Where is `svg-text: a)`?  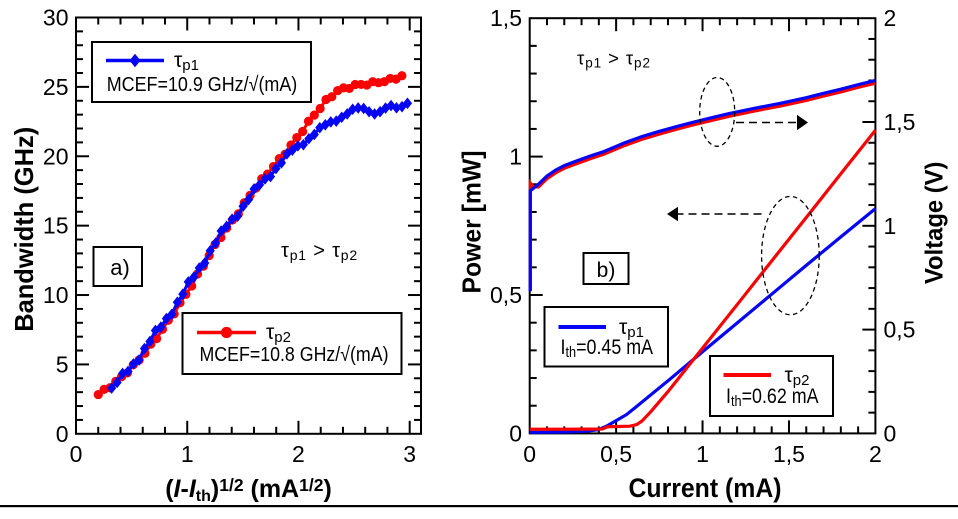 svg-text: a) is located at coordinates (120, 267).